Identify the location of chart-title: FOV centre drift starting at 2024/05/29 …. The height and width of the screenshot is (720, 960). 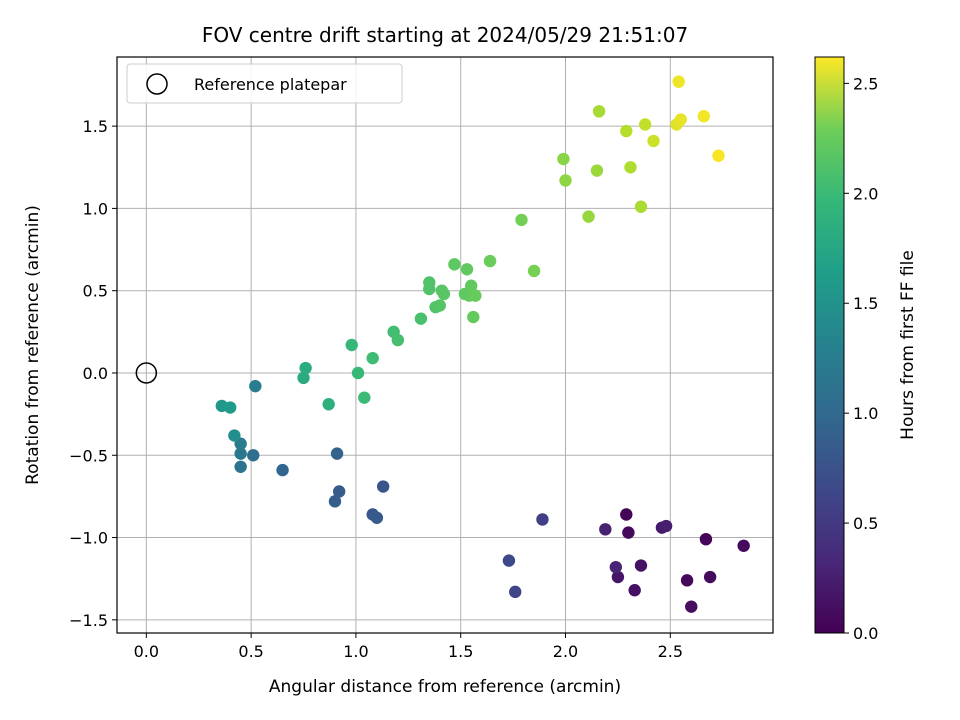
(445, 35).